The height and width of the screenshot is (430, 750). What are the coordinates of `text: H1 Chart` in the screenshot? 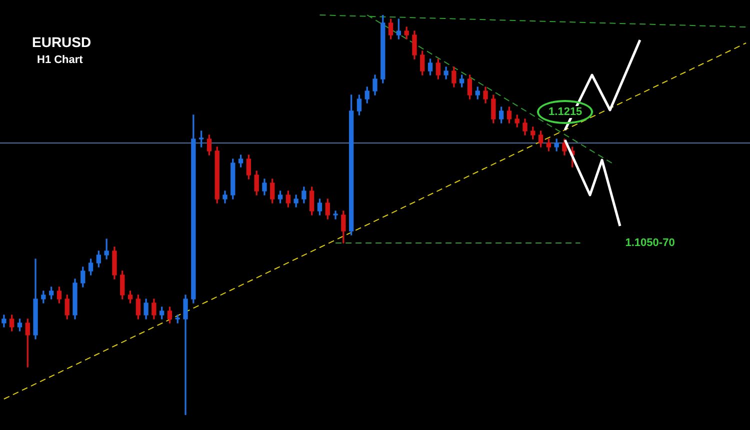 It's located at (60, 60).